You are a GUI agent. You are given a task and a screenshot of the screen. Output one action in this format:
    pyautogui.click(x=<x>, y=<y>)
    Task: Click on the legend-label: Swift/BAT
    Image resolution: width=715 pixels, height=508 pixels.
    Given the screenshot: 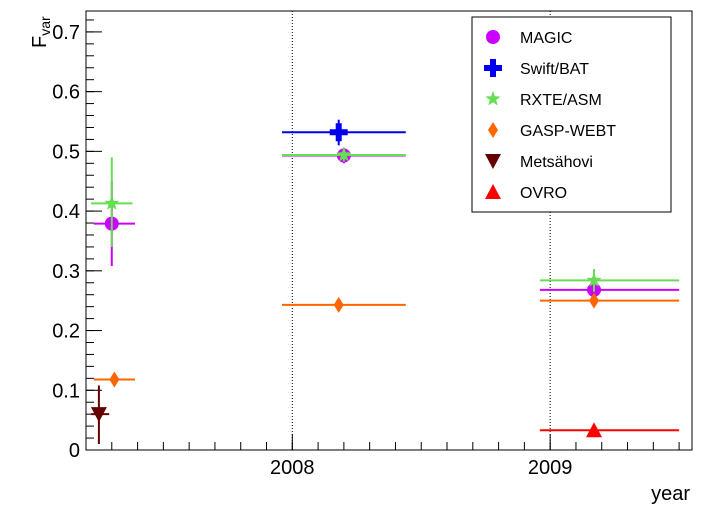 What is the action you would take?
    pyautogui.click(x=554, y=69)
    